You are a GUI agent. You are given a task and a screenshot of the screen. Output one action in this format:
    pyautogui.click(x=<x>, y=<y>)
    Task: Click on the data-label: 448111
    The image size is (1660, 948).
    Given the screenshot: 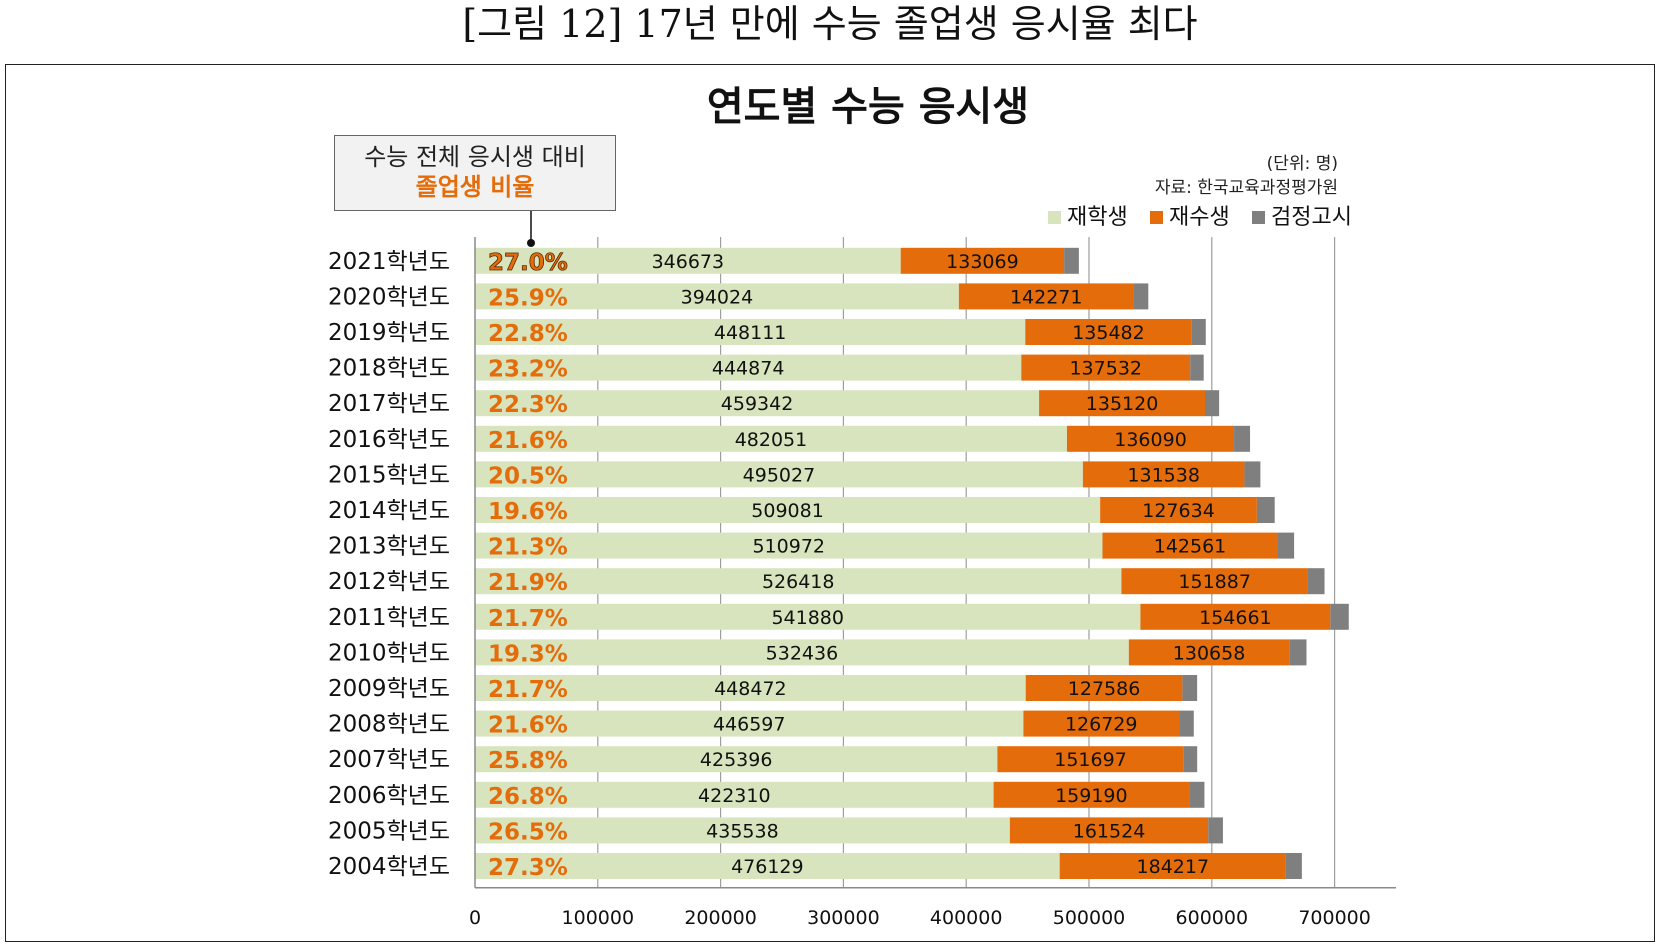 What is the action you would take?
    pyautogui.click(x=750, y=333)
    